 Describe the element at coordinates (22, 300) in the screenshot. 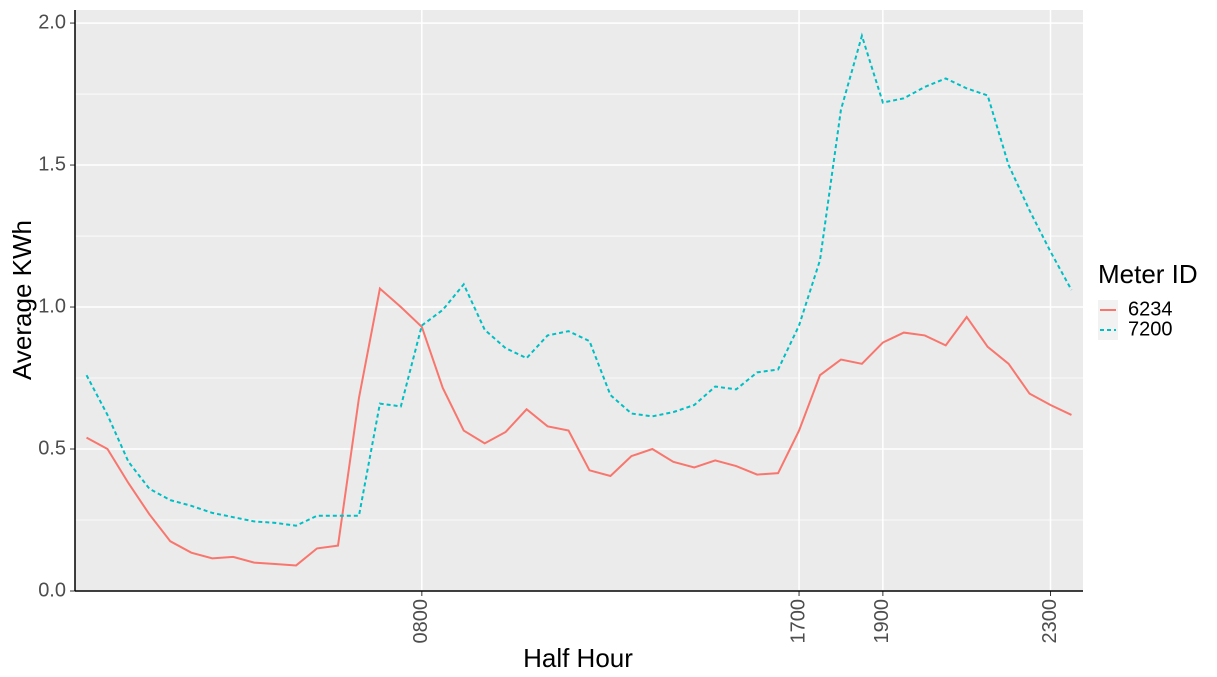

I see `y-axis-title: Average KWh` at that location.